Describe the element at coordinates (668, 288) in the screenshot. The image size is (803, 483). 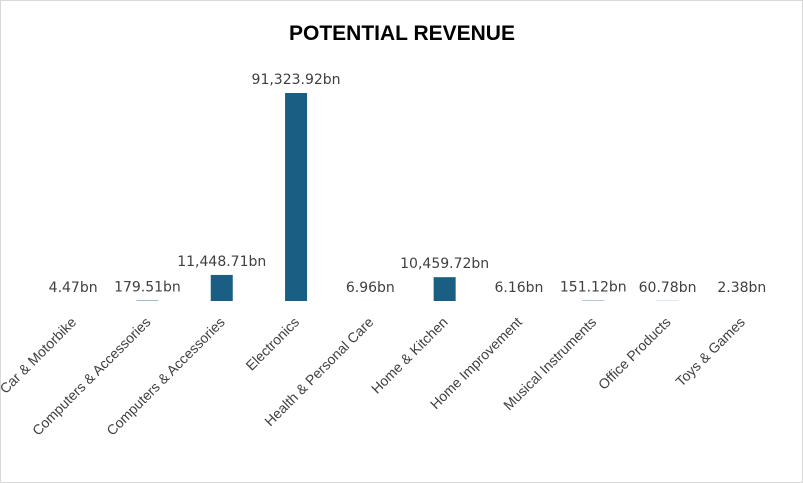
I see `data-label-8: 60.78bn` at that location.